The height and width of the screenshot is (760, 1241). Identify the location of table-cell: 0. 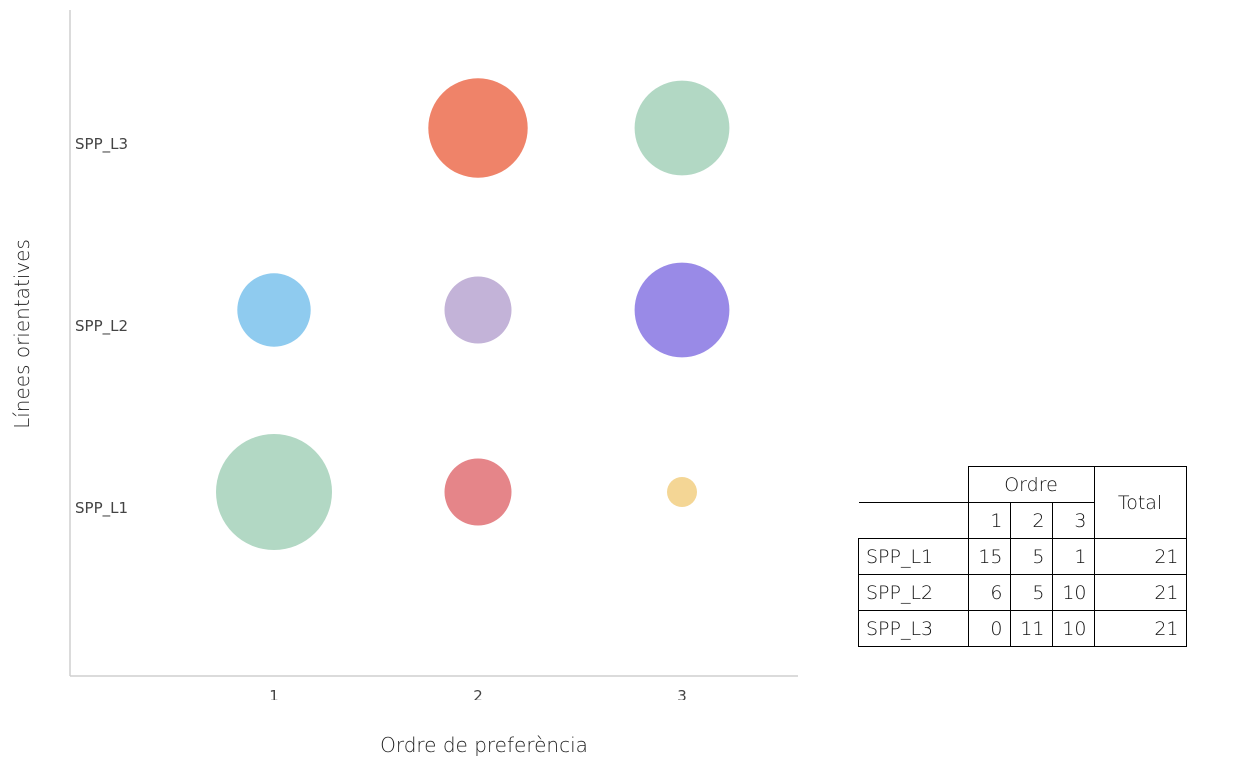
(989, 628).